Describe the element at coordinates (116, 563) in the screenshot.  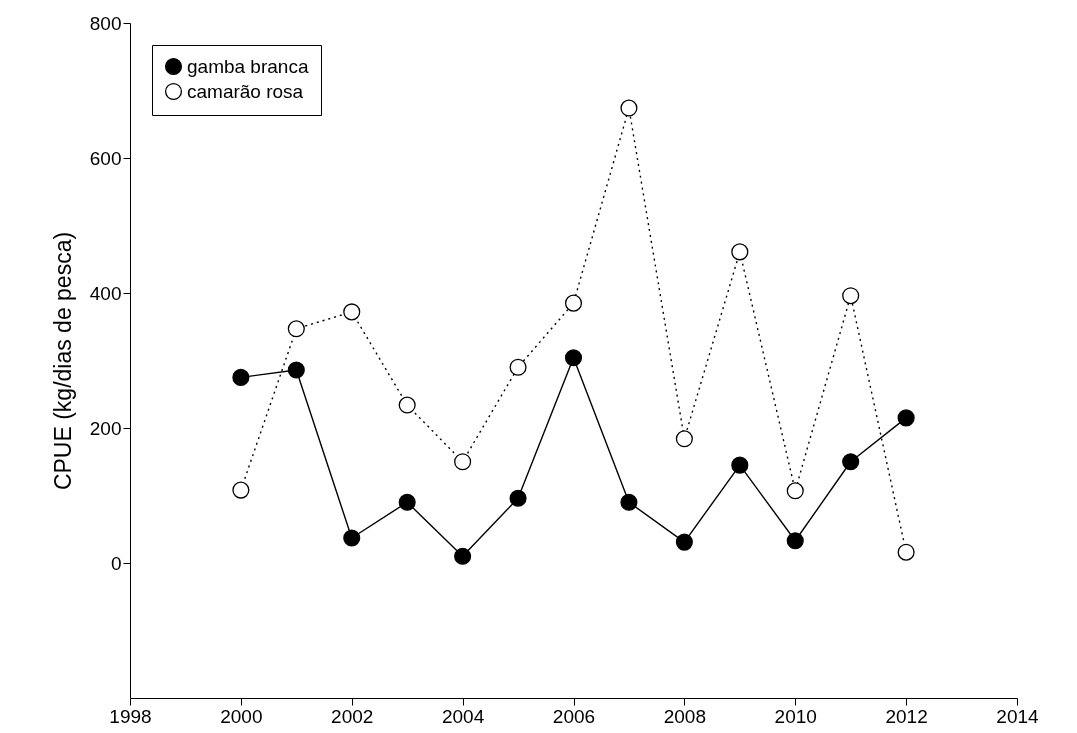
I see `y-tick-label: 0` at that location.